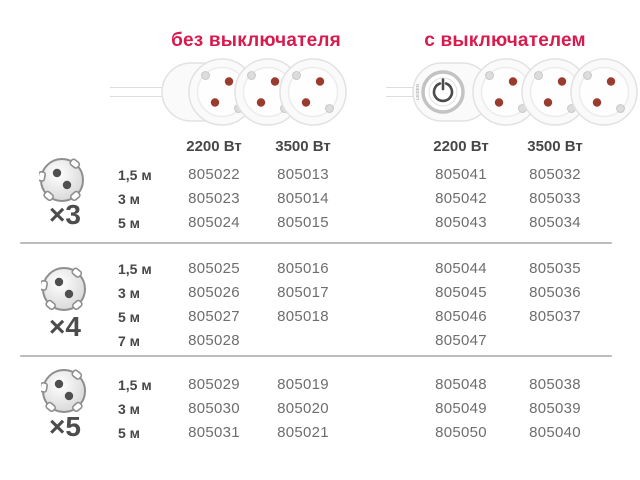  What do you see at coordinates (214, 340) in the screenshot?
I see `article-code: 805028` at bounding box center [214, 340].